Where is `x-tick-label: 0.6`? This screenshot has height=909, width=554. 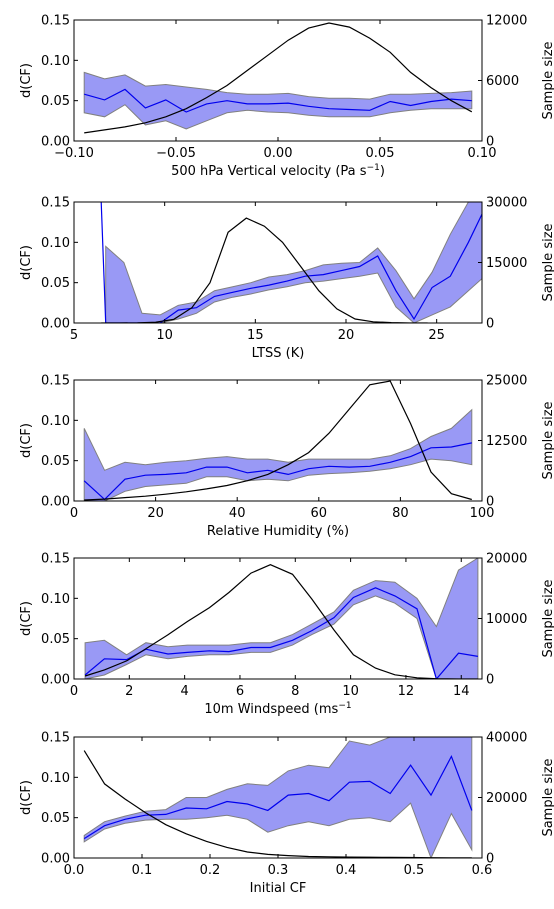 x-tick-label: 0.6 is located at coordinates (482, 870).